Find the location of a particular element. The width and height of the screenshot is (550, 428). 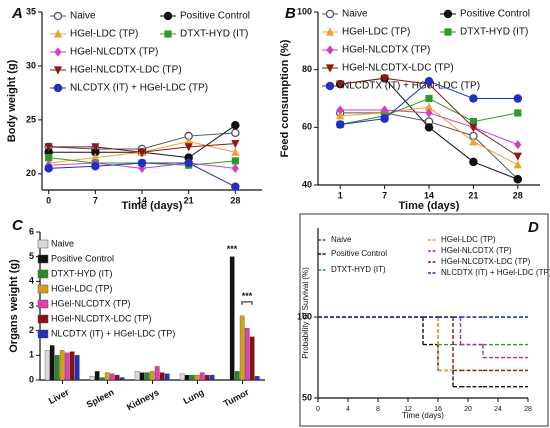

legend-label: Naive is located at coordinates (62, 243).